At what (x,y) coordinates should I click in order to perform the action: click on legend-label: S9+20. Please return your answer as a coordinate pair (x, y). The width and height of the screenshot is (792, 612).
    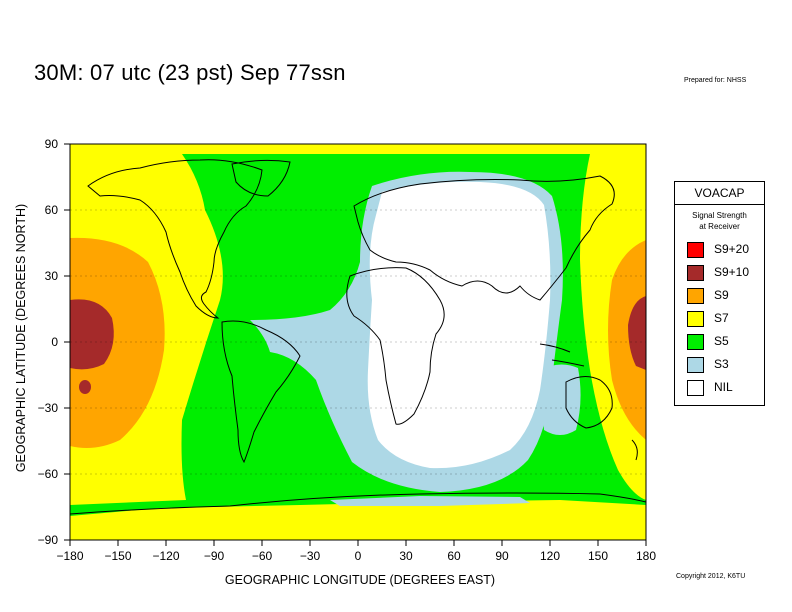
    Looking at the image, I should click on (732, 249).